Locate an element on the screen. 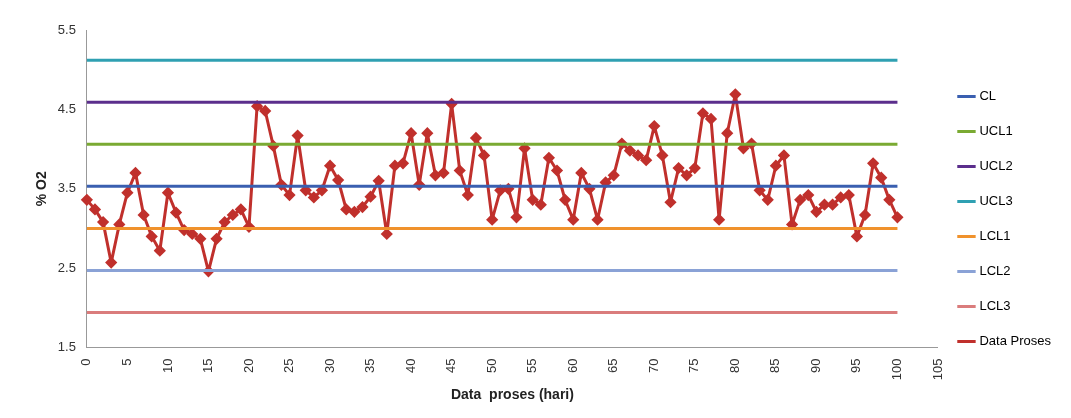  x-tick-label: 10 is located at coordinates (167, 365).